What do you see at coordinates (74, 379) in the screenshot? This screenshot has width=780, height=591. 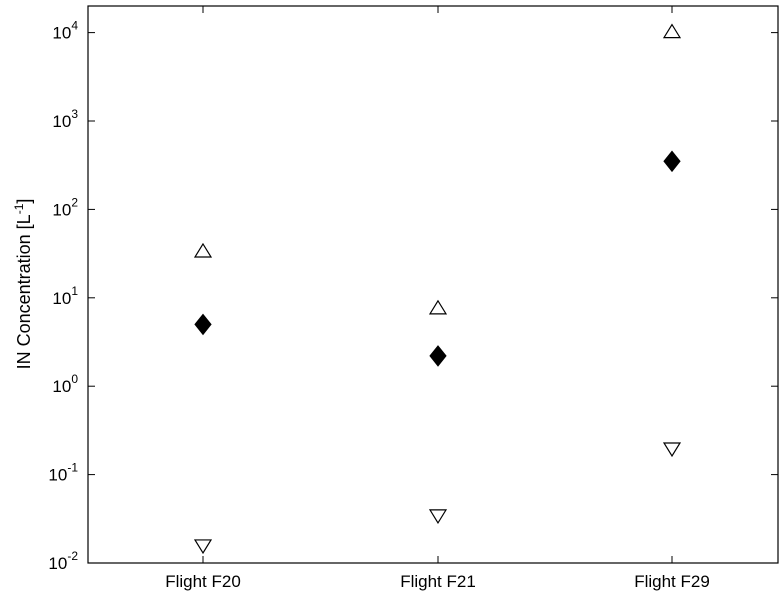 I see `y-tick-exponent: 0` at bounding box center [74, 379].